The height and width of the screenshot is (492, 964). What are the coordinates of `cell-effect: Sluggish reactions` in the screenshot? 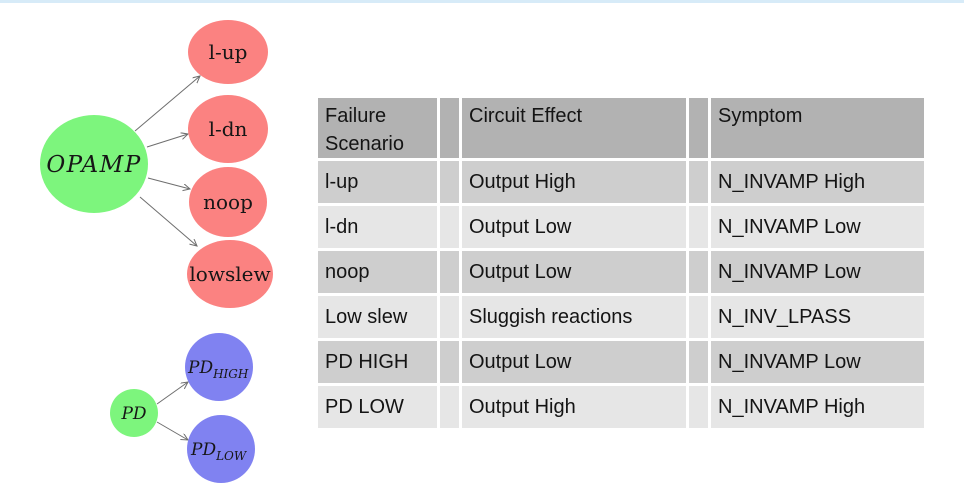 It's located at (574, 317).